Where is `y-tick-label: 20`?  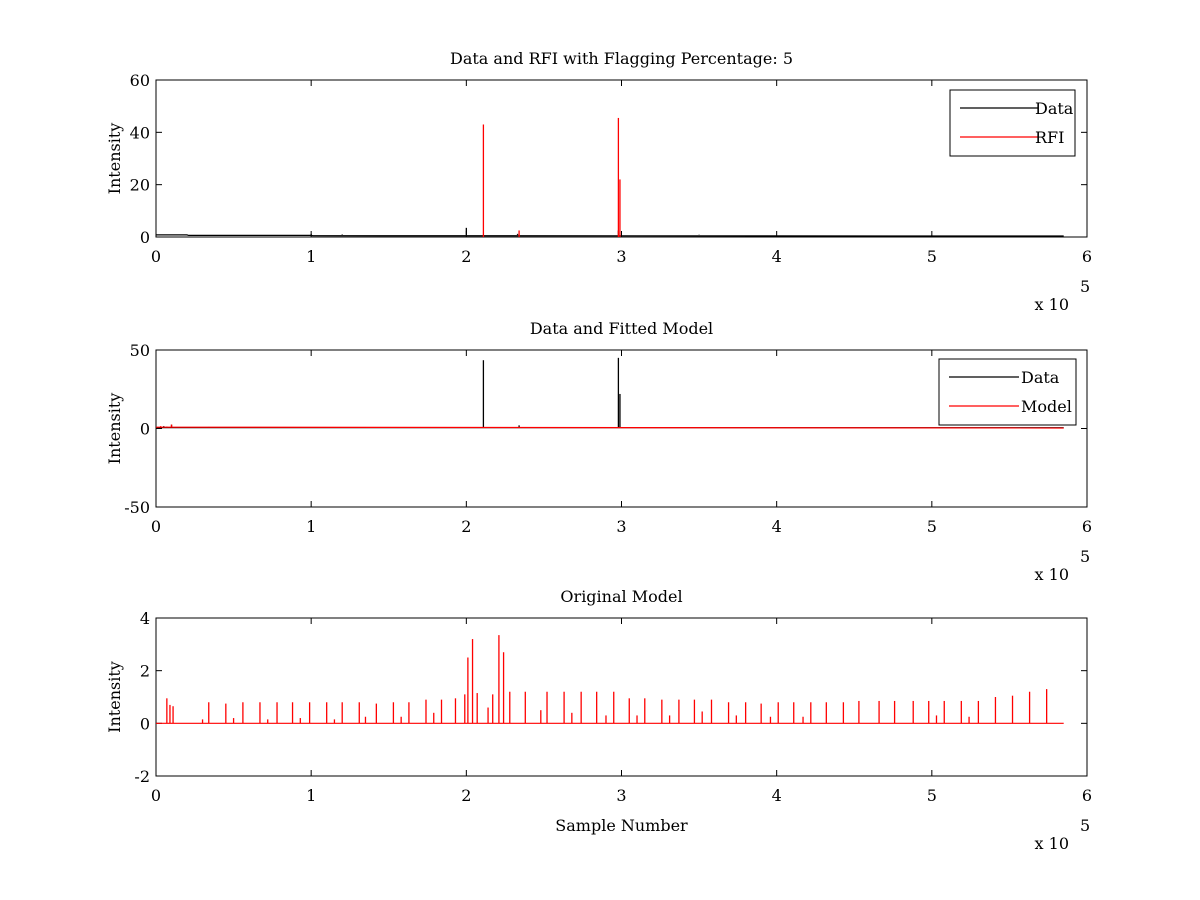 y-tick-label: 20 is located at coordinates (140, 185).